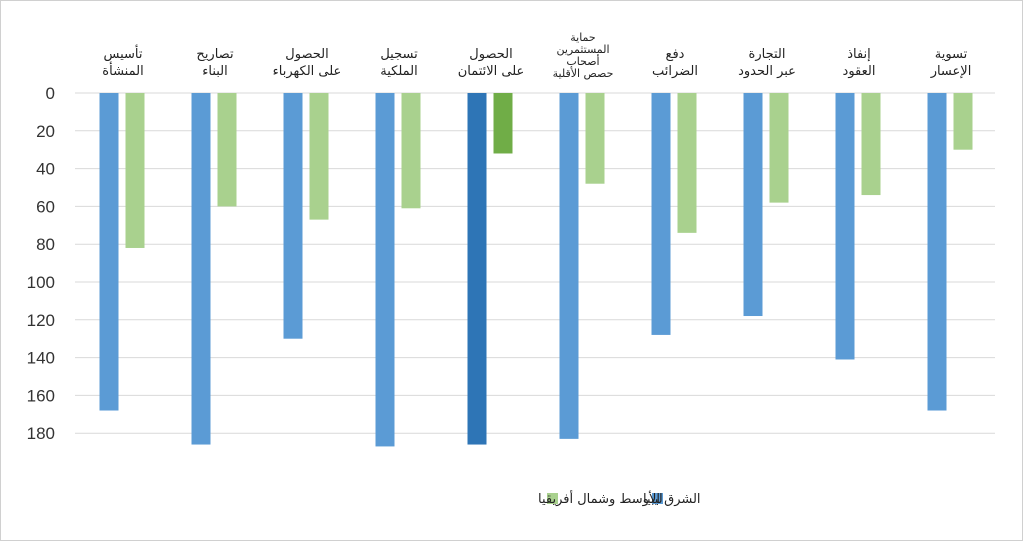 The width and height of the screenshot is (1023, 541). I want to click on category-label: حصص الأقلية, so click(583, 73).